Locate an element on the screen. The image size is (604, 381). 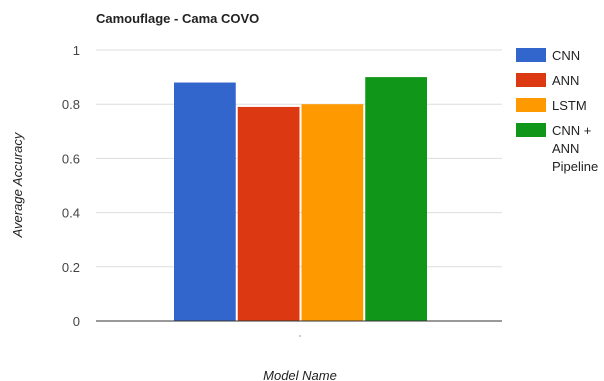
bar-lstm is located at coordinates (332, 212).